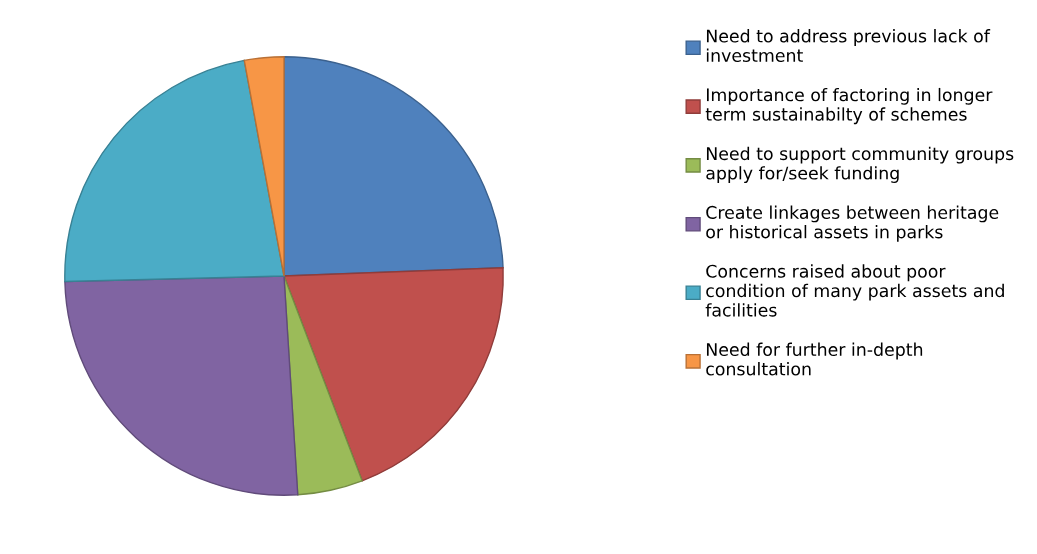  What do you see at coordinates (848, 45) in the screenshot?
I see `legend-label: Need to address previous lack of investment` at bounding box center [848, 45].